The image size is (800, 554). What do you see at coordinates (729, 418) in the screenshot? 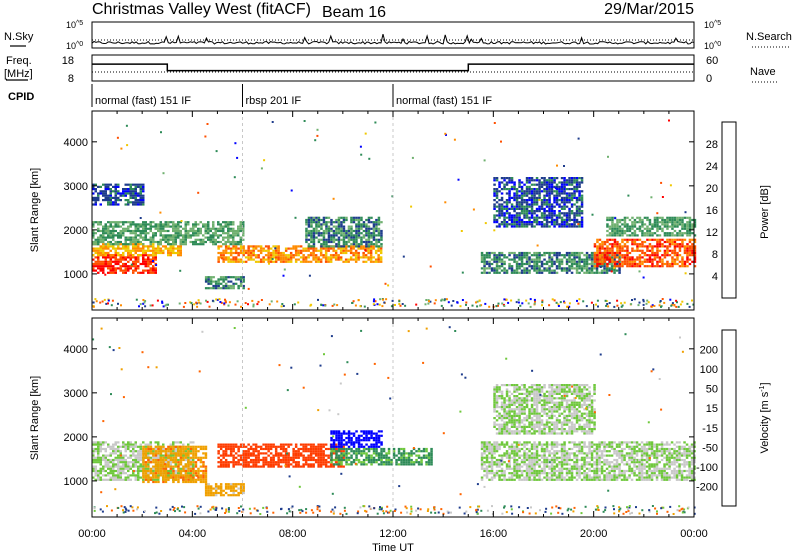
I see `colorbar-frame` at bounding box center [729, 418].